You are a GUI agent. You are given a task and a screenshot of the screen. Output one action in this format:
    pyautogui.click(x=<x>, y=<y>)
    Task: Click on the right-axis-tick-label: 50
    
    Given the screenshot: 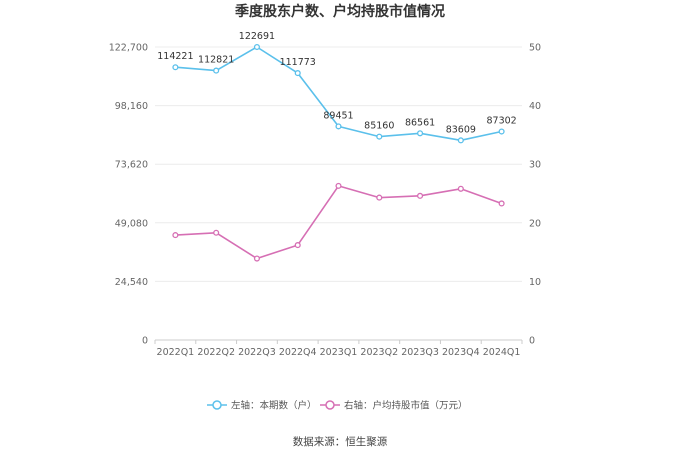 What is the action you would take?
    pyautogui.click(x=535, y=48)
    